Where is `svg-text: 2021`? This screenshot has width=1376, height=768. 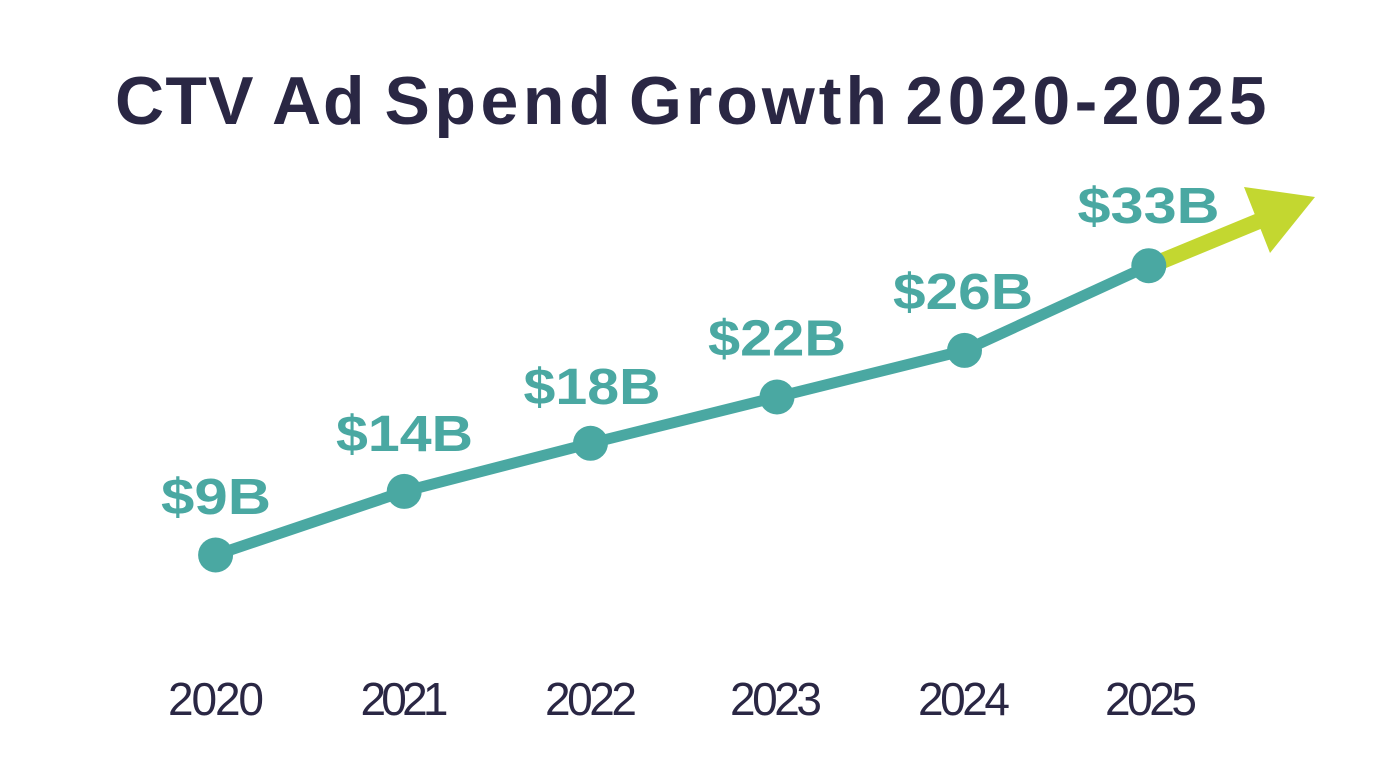
svg-text: 2021 is located at coordinates (405, 699).